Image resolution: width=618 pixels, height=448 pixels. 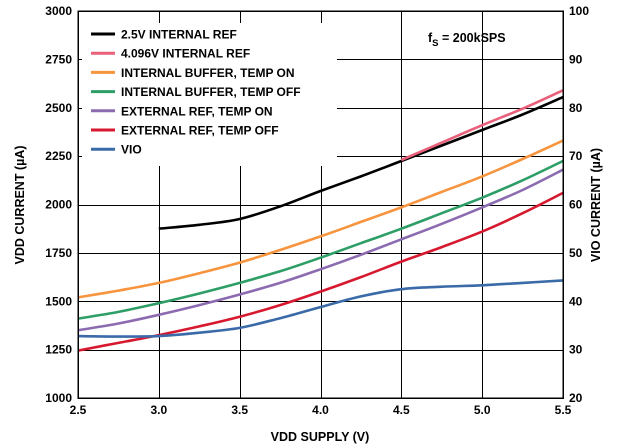 What do you see at coordinates (131, 150) in the screenshot?
I see `legend-label-vio: VIO` at bounding box center [131, 150].